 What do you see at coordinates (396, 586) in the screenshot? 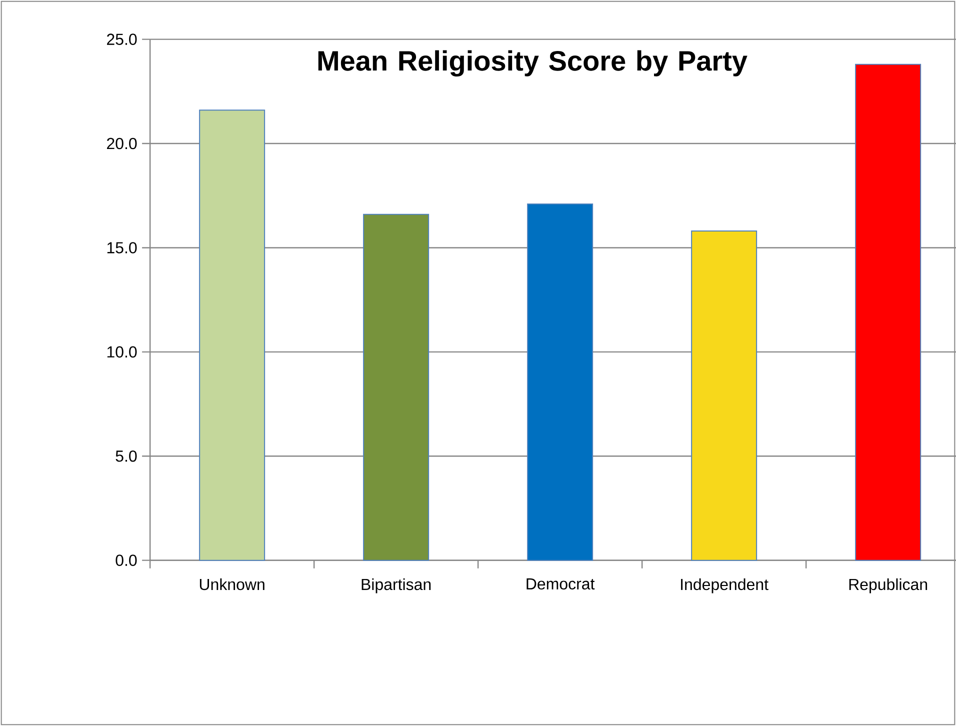
I see `x-tick-label: Bipartisan` at bounding box center [396, 586].